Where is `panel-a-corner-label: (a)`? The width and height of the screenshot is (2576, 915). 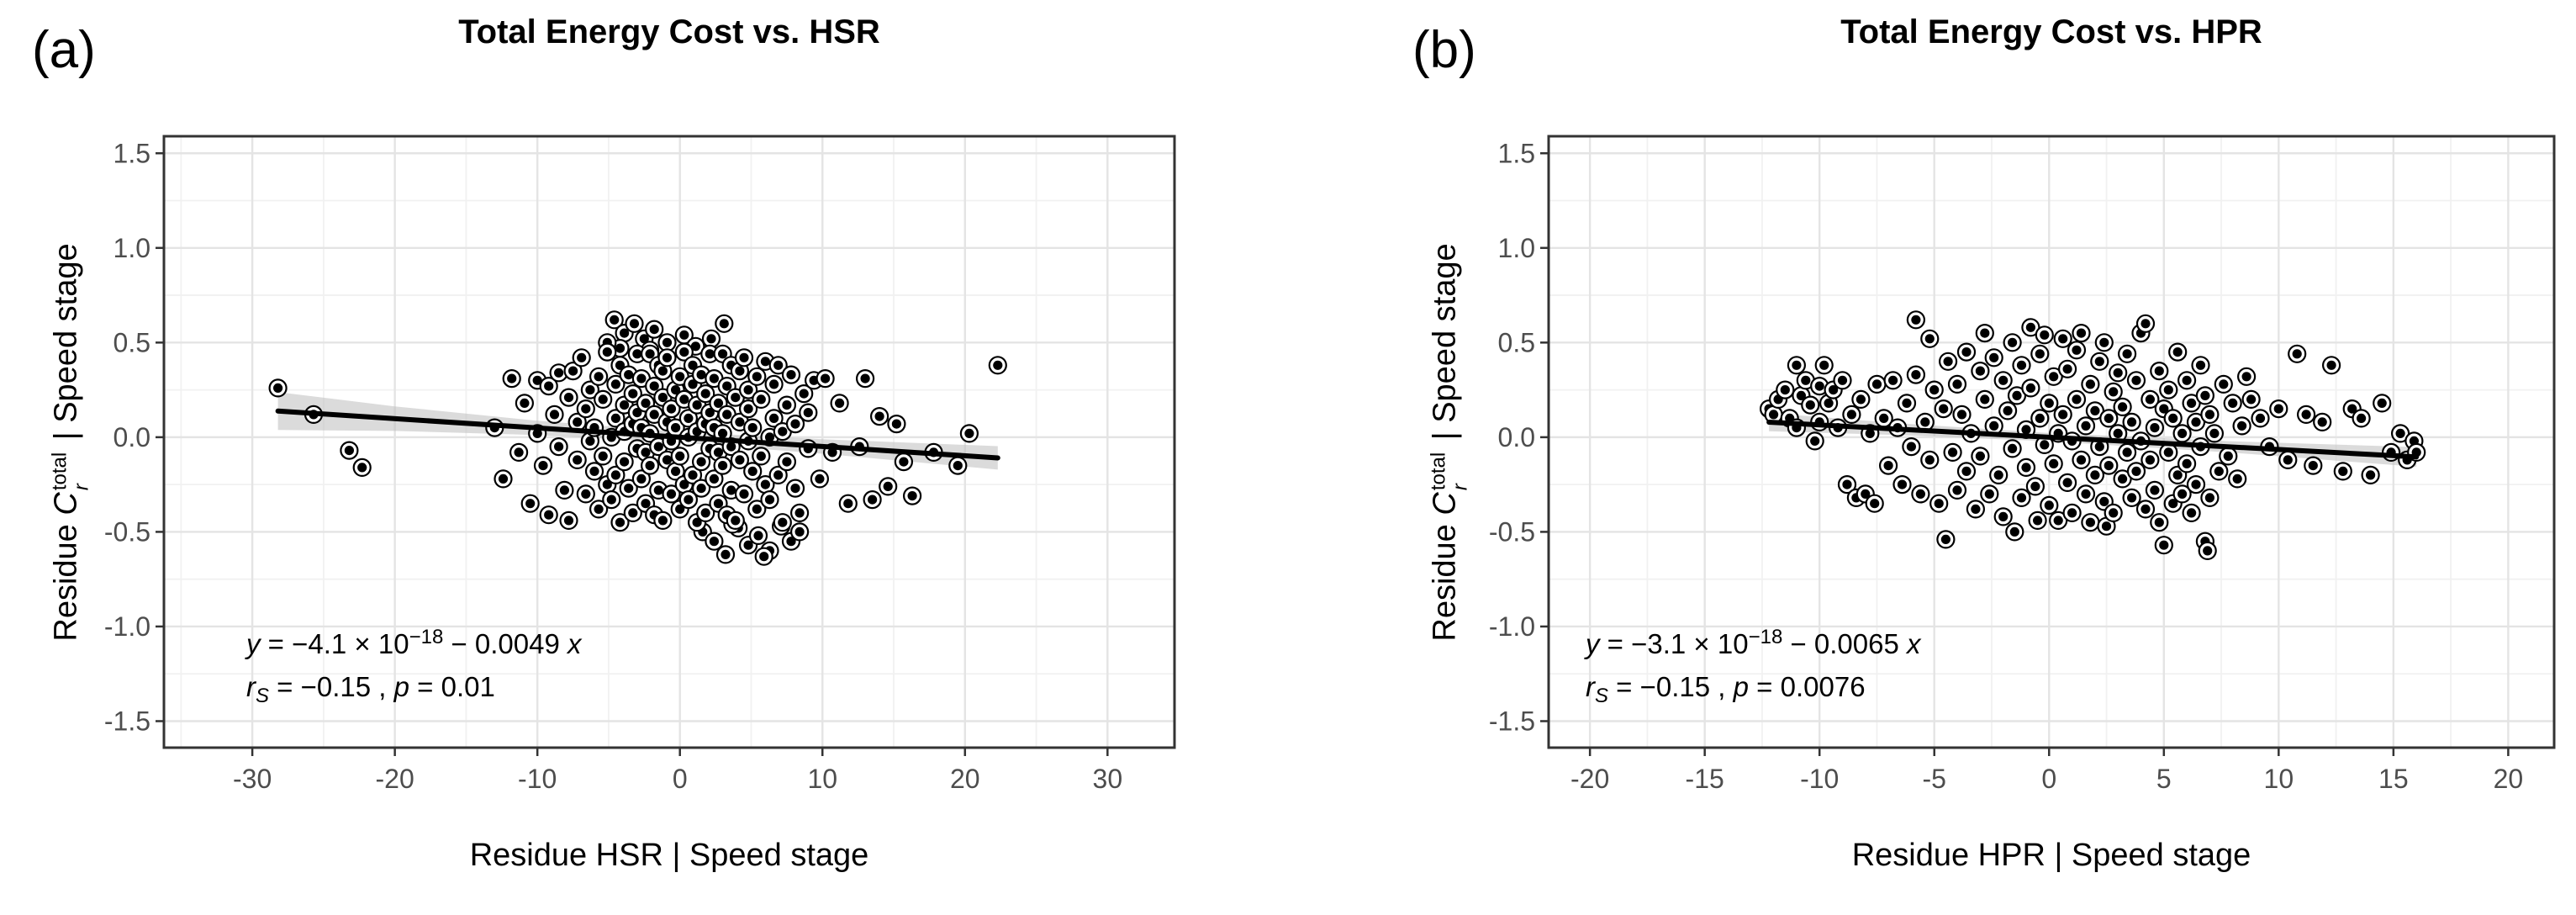 panel-a-corner-label: (a) is located at coordinates (64, 50).